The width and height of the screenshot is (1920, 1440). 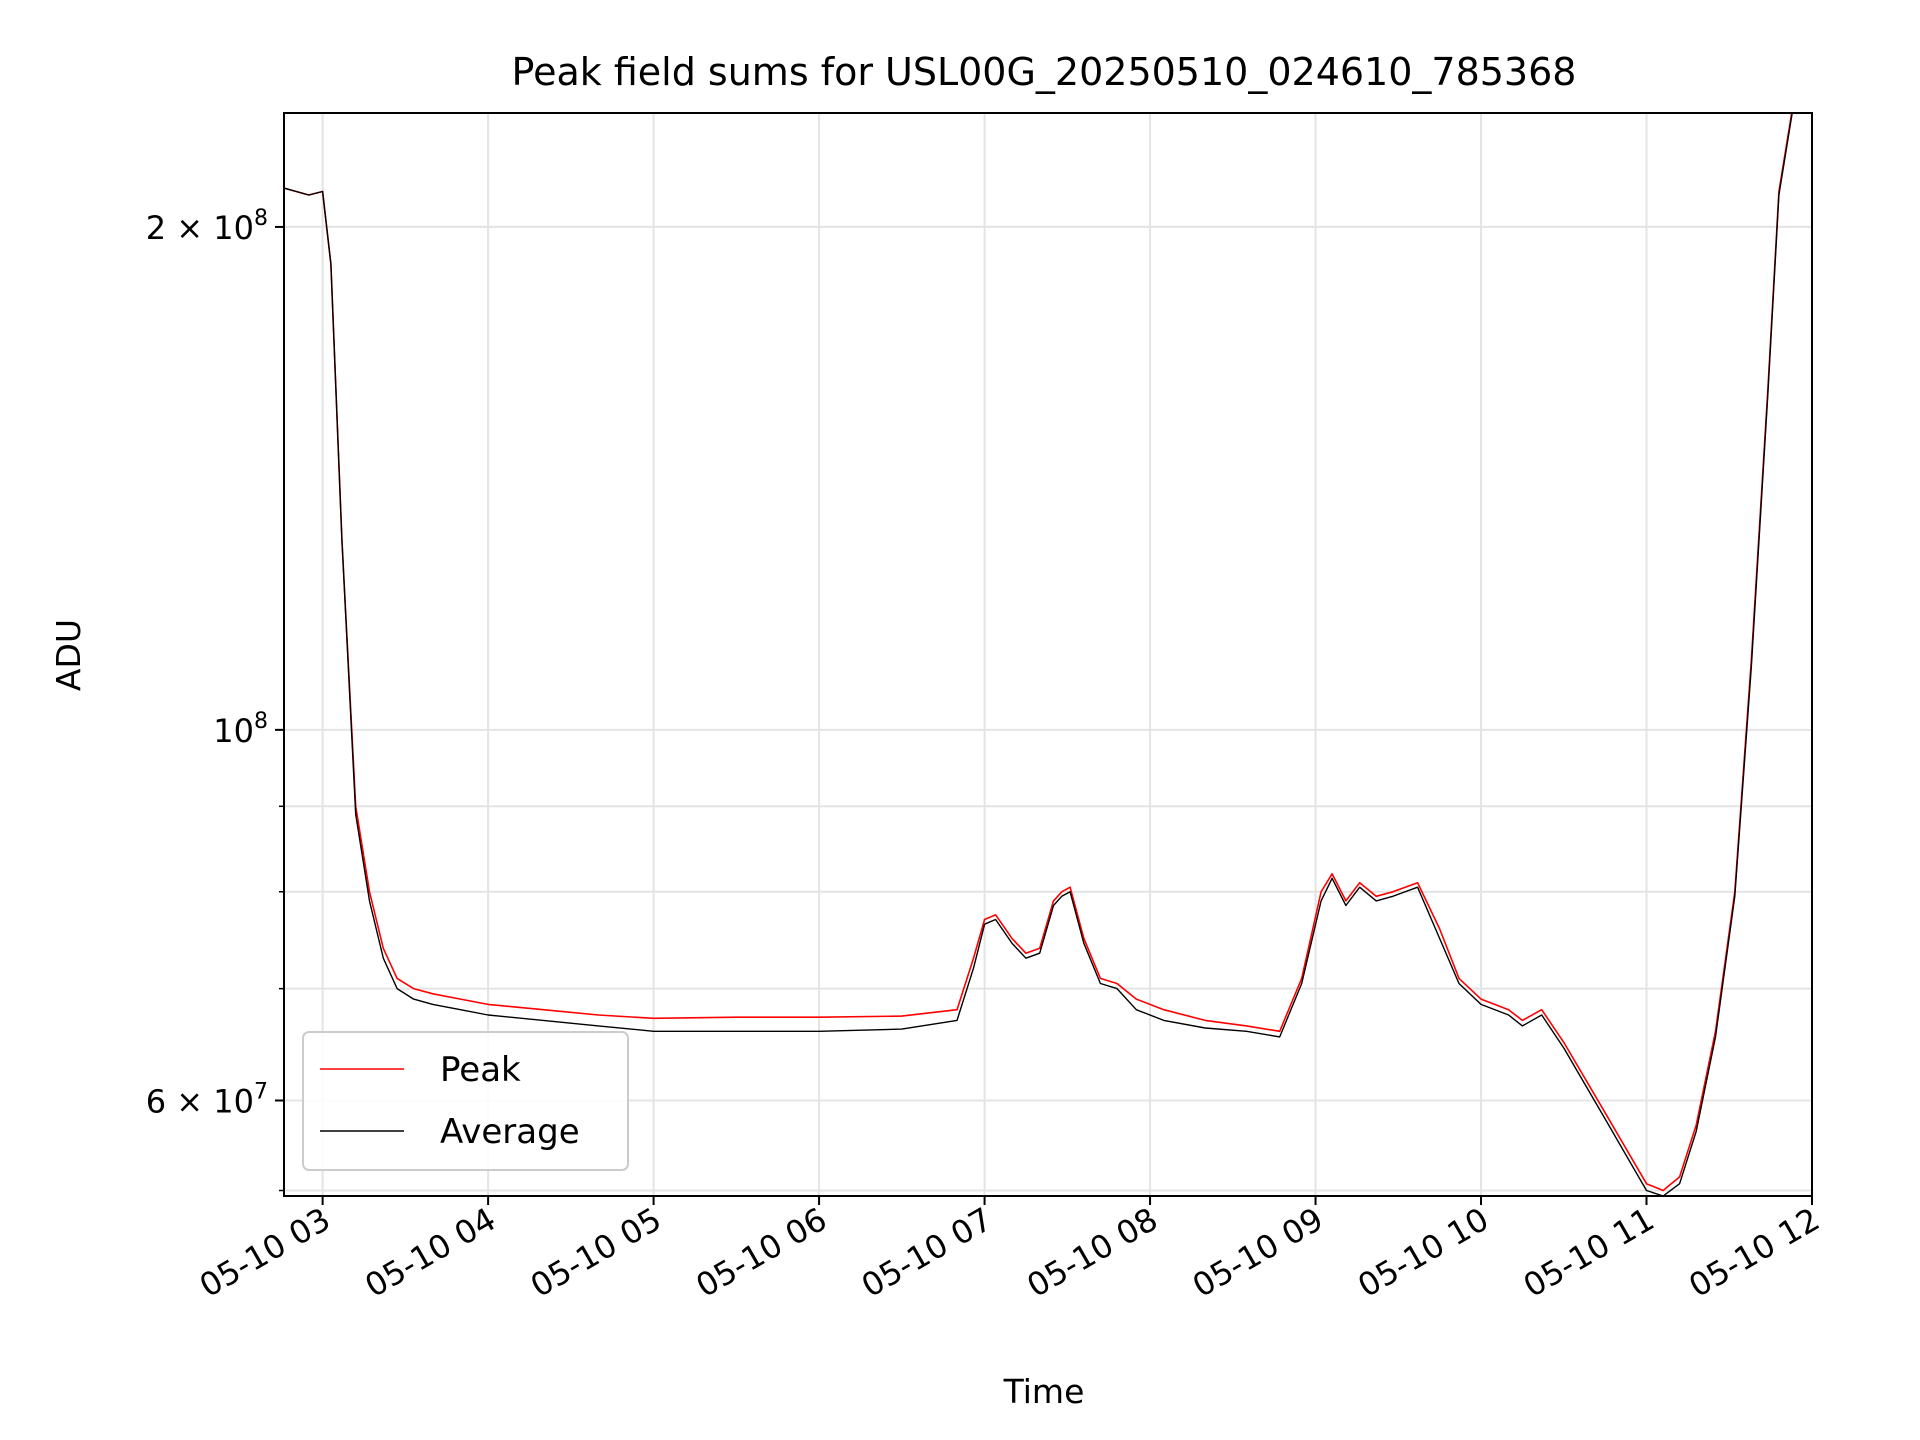 I want to click on y-tick-label: 6 × 107, so click(x=207, y=1099).